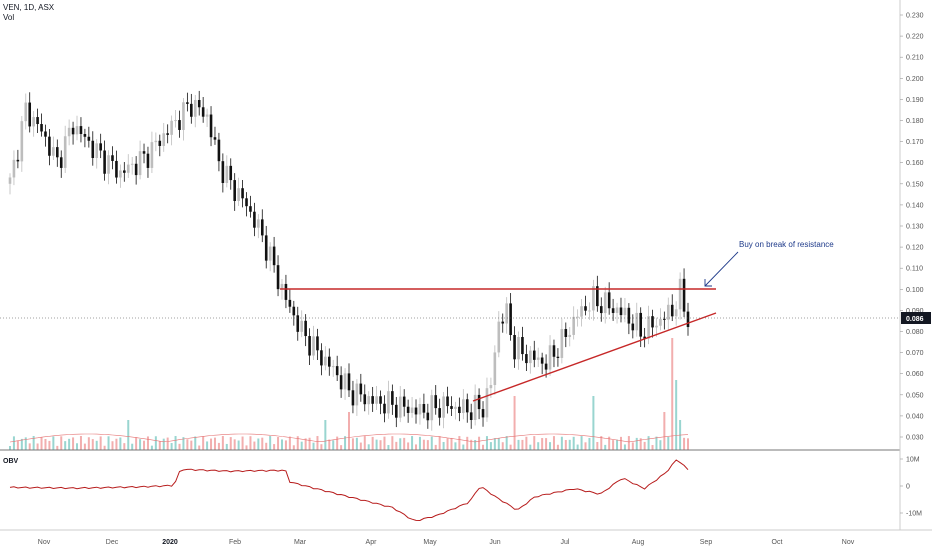 This screenshot has height=550, width=932. Describe the element at coordinates (915, 163) in the screenshot. I see `price-tick-label: 0.160` at that location.